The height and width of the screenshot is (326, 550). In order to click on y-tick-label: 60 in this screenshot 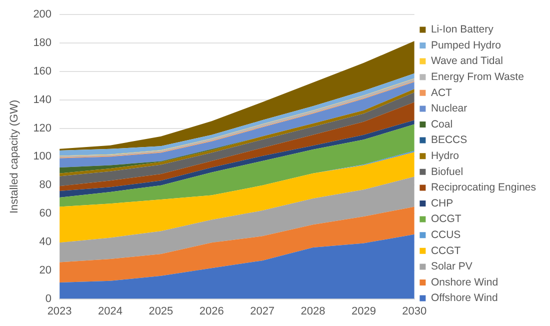, I will do `click(45, 214)`.